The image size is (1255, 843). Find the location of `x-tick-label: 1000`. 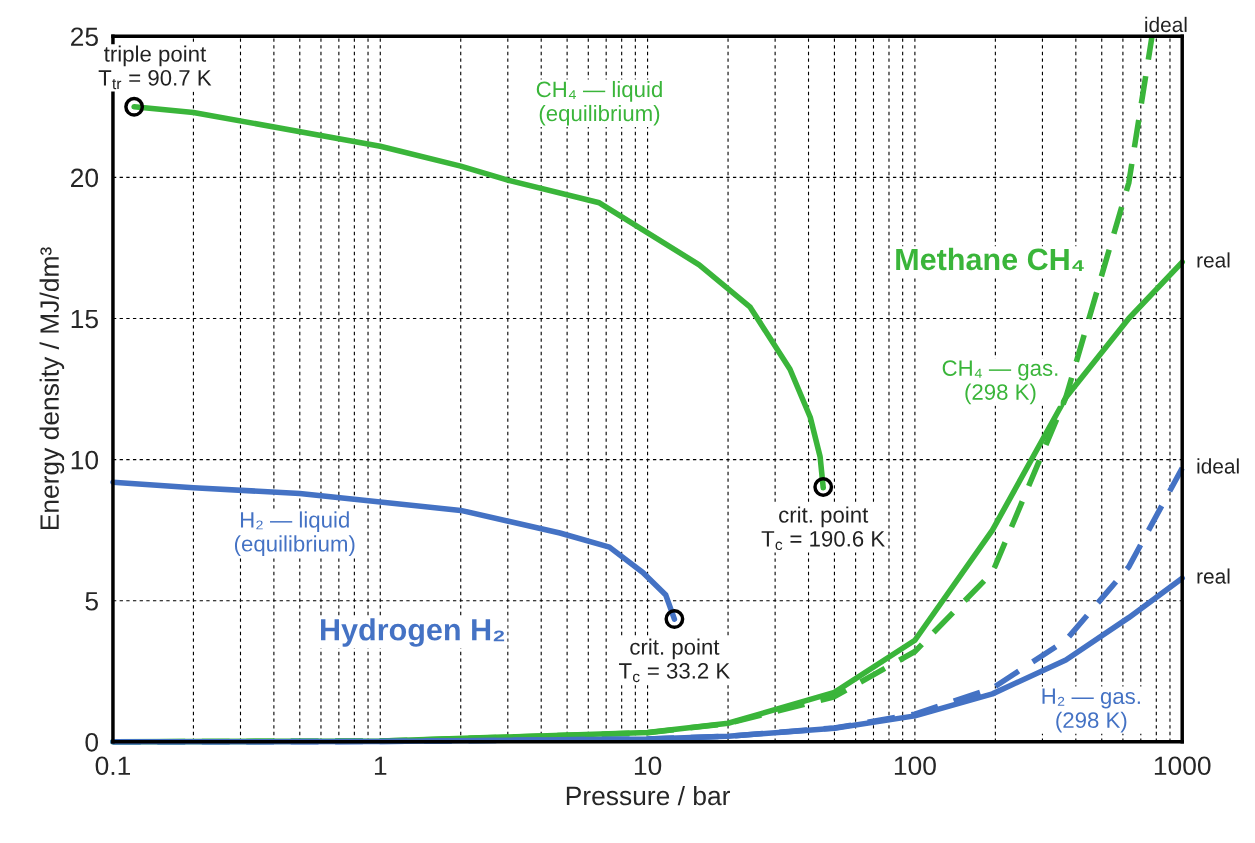

x-tick-label: 1000 is located at coordinates (1182, 766).